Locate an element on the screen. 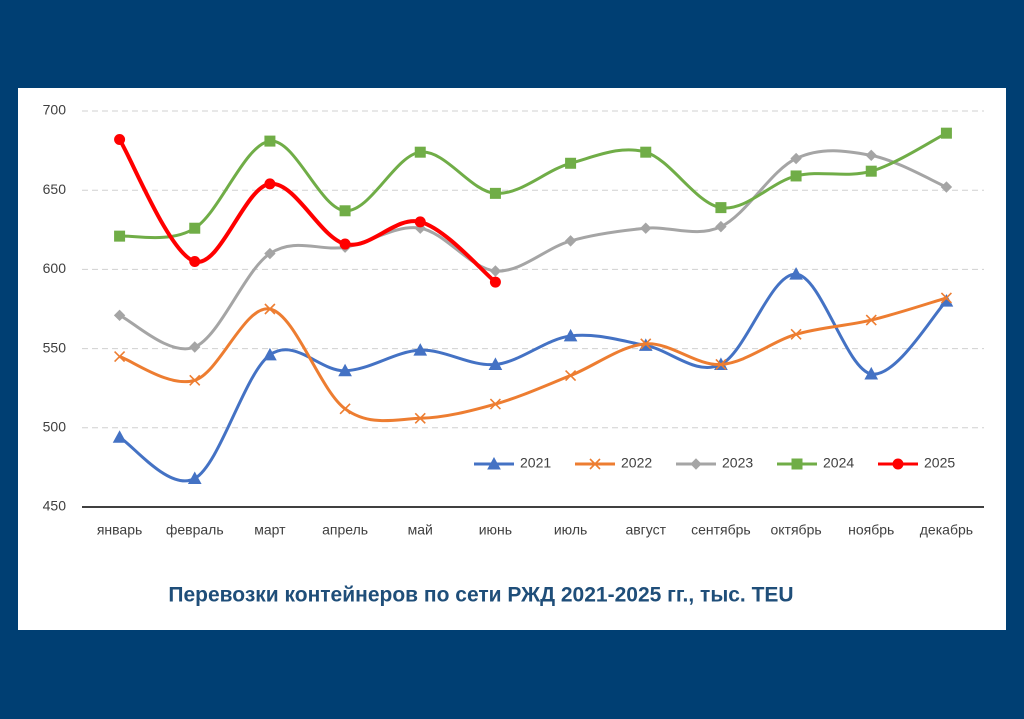 The image size is (1024, 719). y-tick-label: 600 is located at coordinates (55, 268).